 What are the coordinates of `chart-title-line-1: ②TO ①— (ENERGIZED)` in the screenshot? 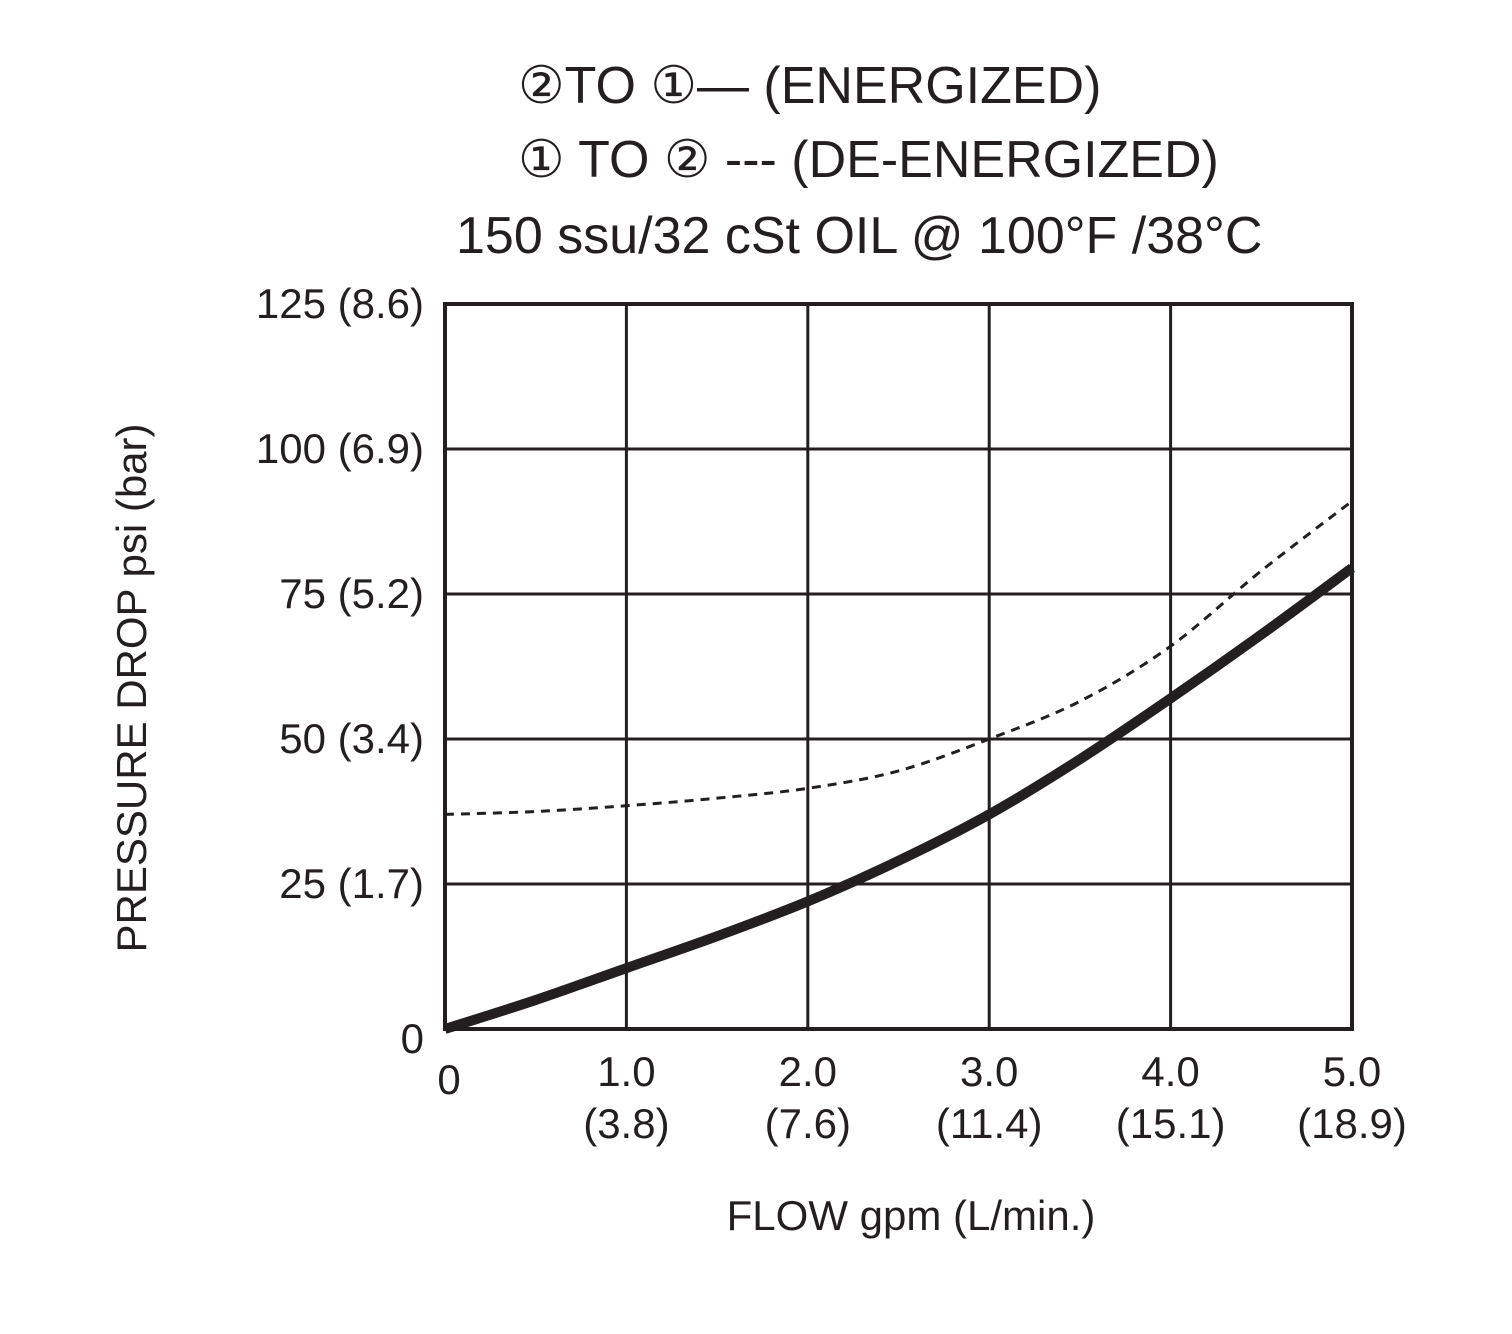 It's located at (810, 86).